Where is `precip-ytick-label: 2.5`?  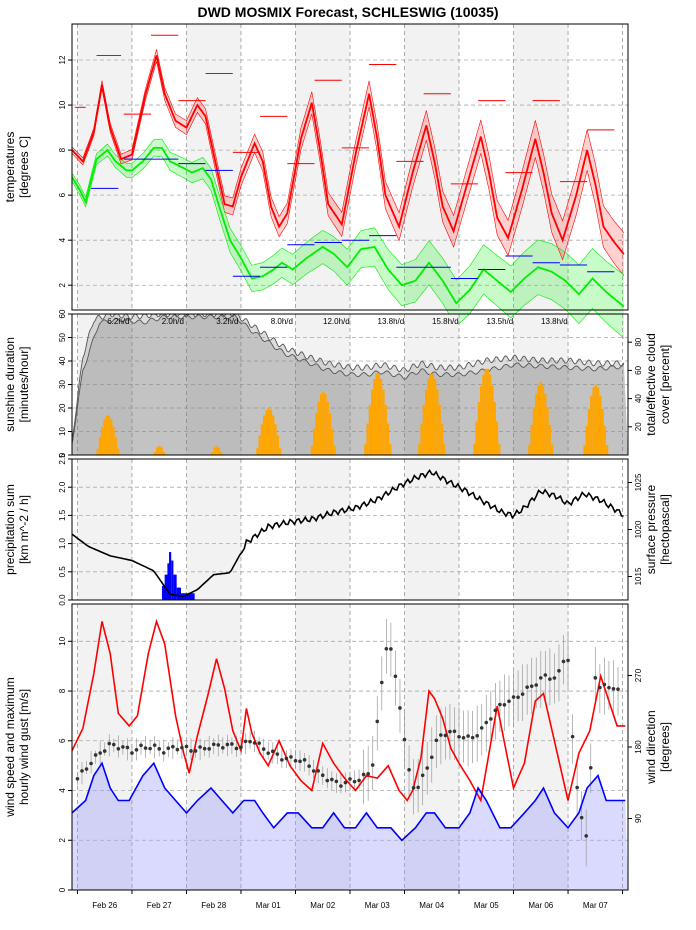 precip-ytick-label: 2.5 is located at coordinates (62, 459).